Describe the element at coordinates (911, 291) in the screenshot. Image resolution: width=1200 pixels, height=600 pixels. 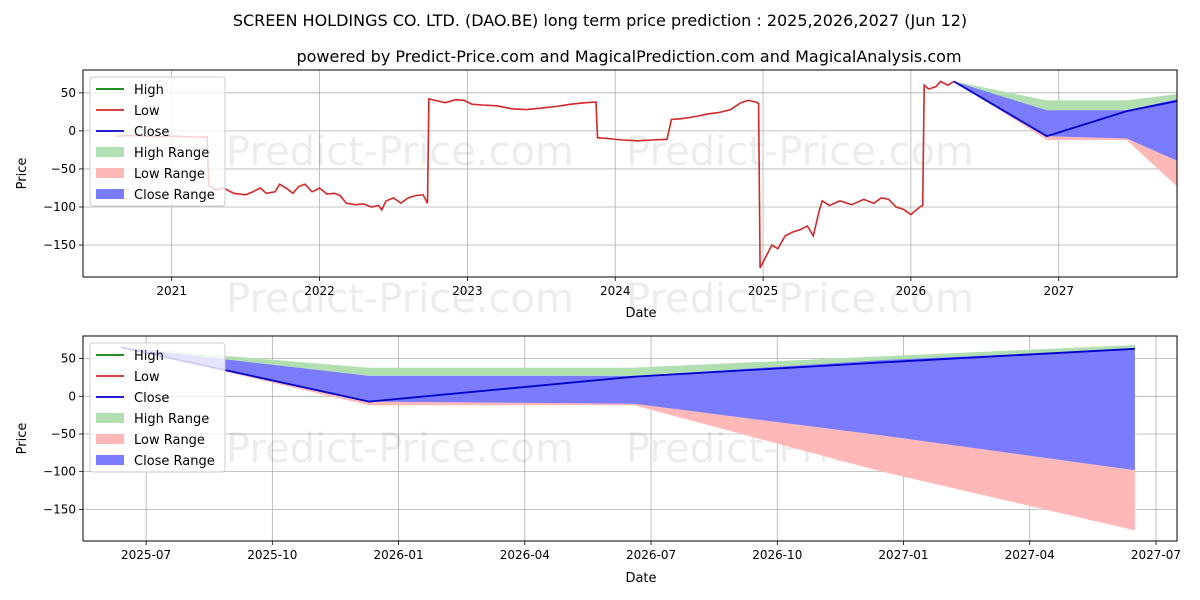
I see `x-tick-label: 2026` at that location.